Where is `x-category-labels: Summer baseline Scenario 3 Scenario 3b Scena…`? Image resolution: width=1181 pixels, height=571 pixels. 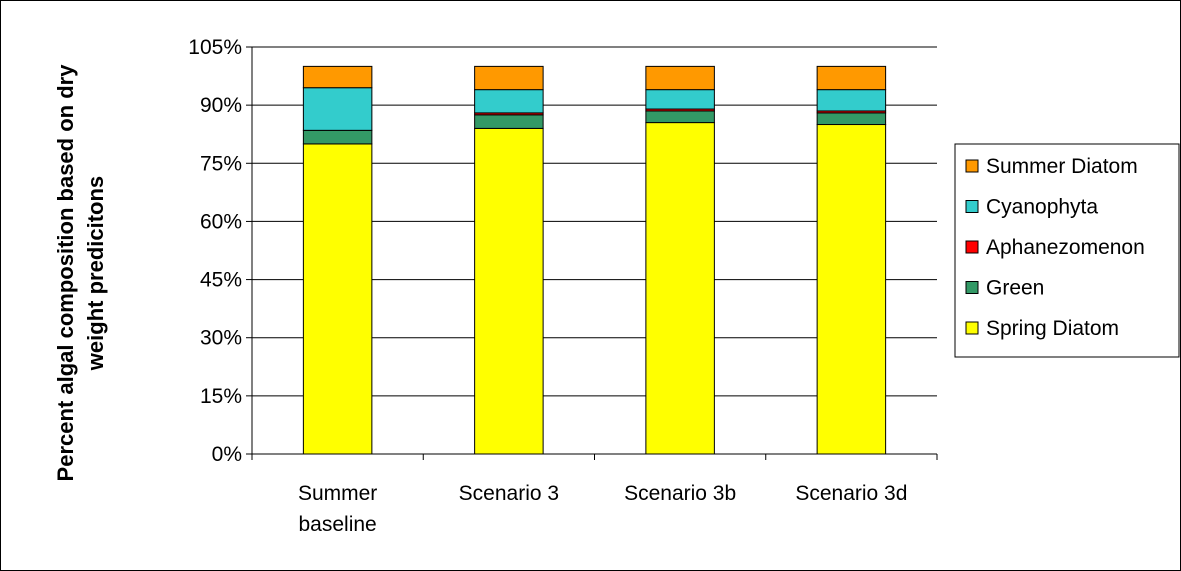 x-category-labels: Summer baseline Scenario 3 Scenario 3b Scena… is located at coordinates (602, 509).